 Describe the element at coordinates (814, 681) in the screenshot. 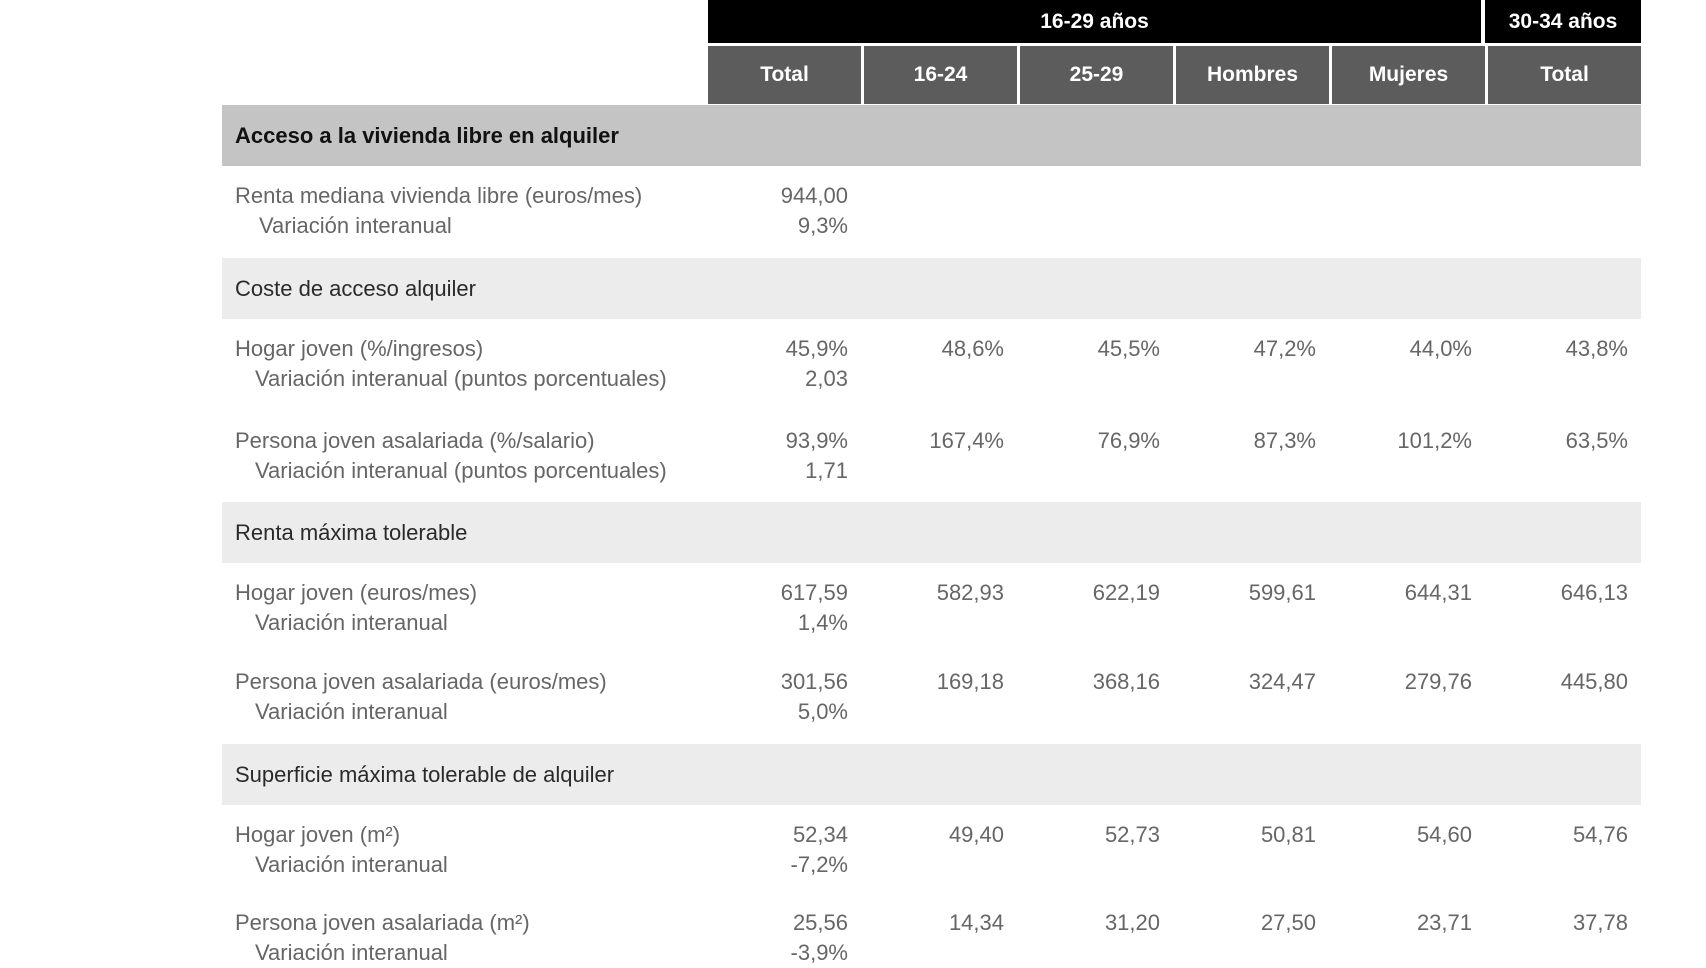

I see `cell-value: 301,56` at that location.